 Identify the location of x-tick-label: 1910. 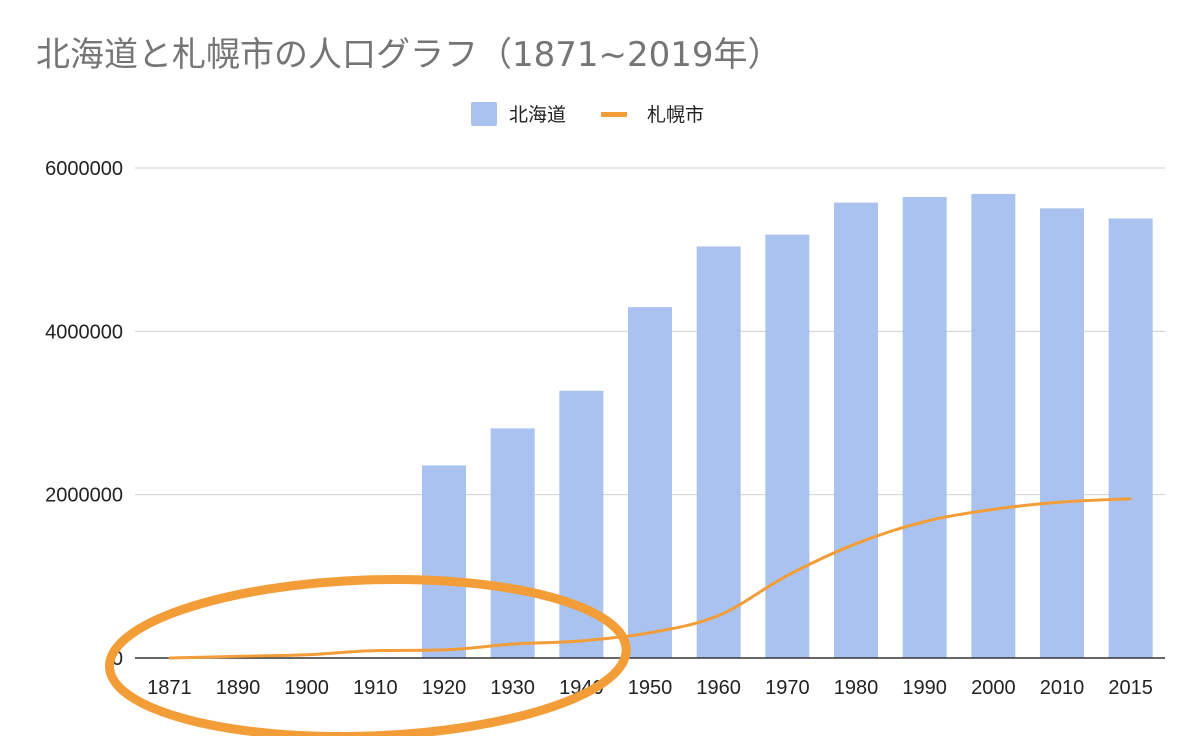
(375, 688).